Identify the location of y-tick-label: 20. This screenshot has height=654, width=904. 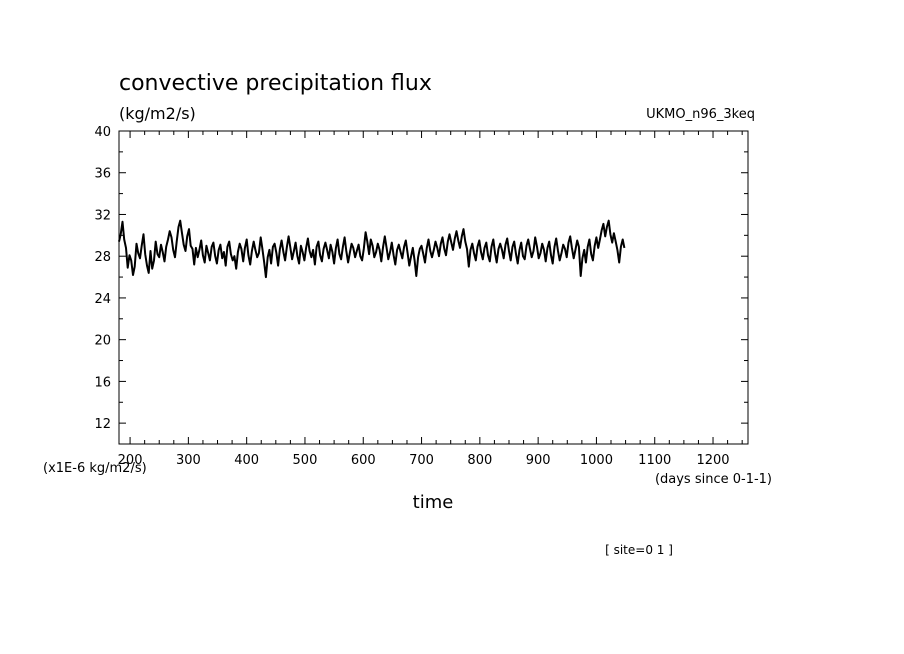
(102, 341).